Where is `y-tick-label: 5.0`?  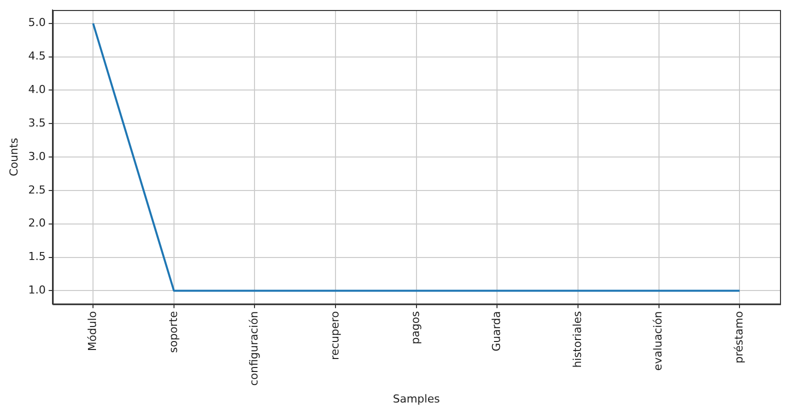
y-tick-label: 5.0 is located at coordinates (37, 23).